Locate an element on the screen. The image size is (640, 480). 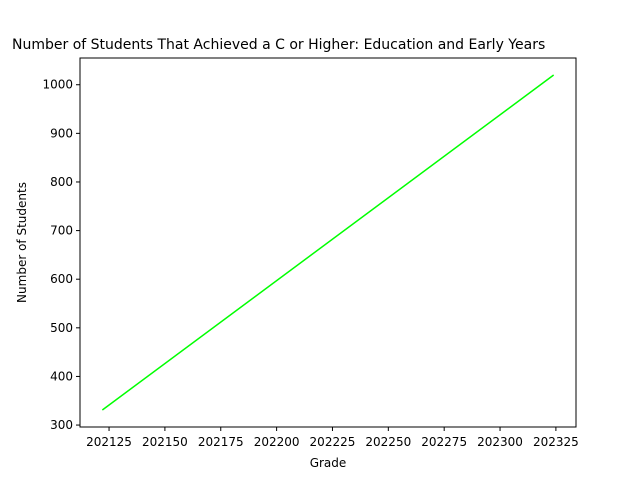
x-tick-label: 202200 is located at coordinates (277, 442).